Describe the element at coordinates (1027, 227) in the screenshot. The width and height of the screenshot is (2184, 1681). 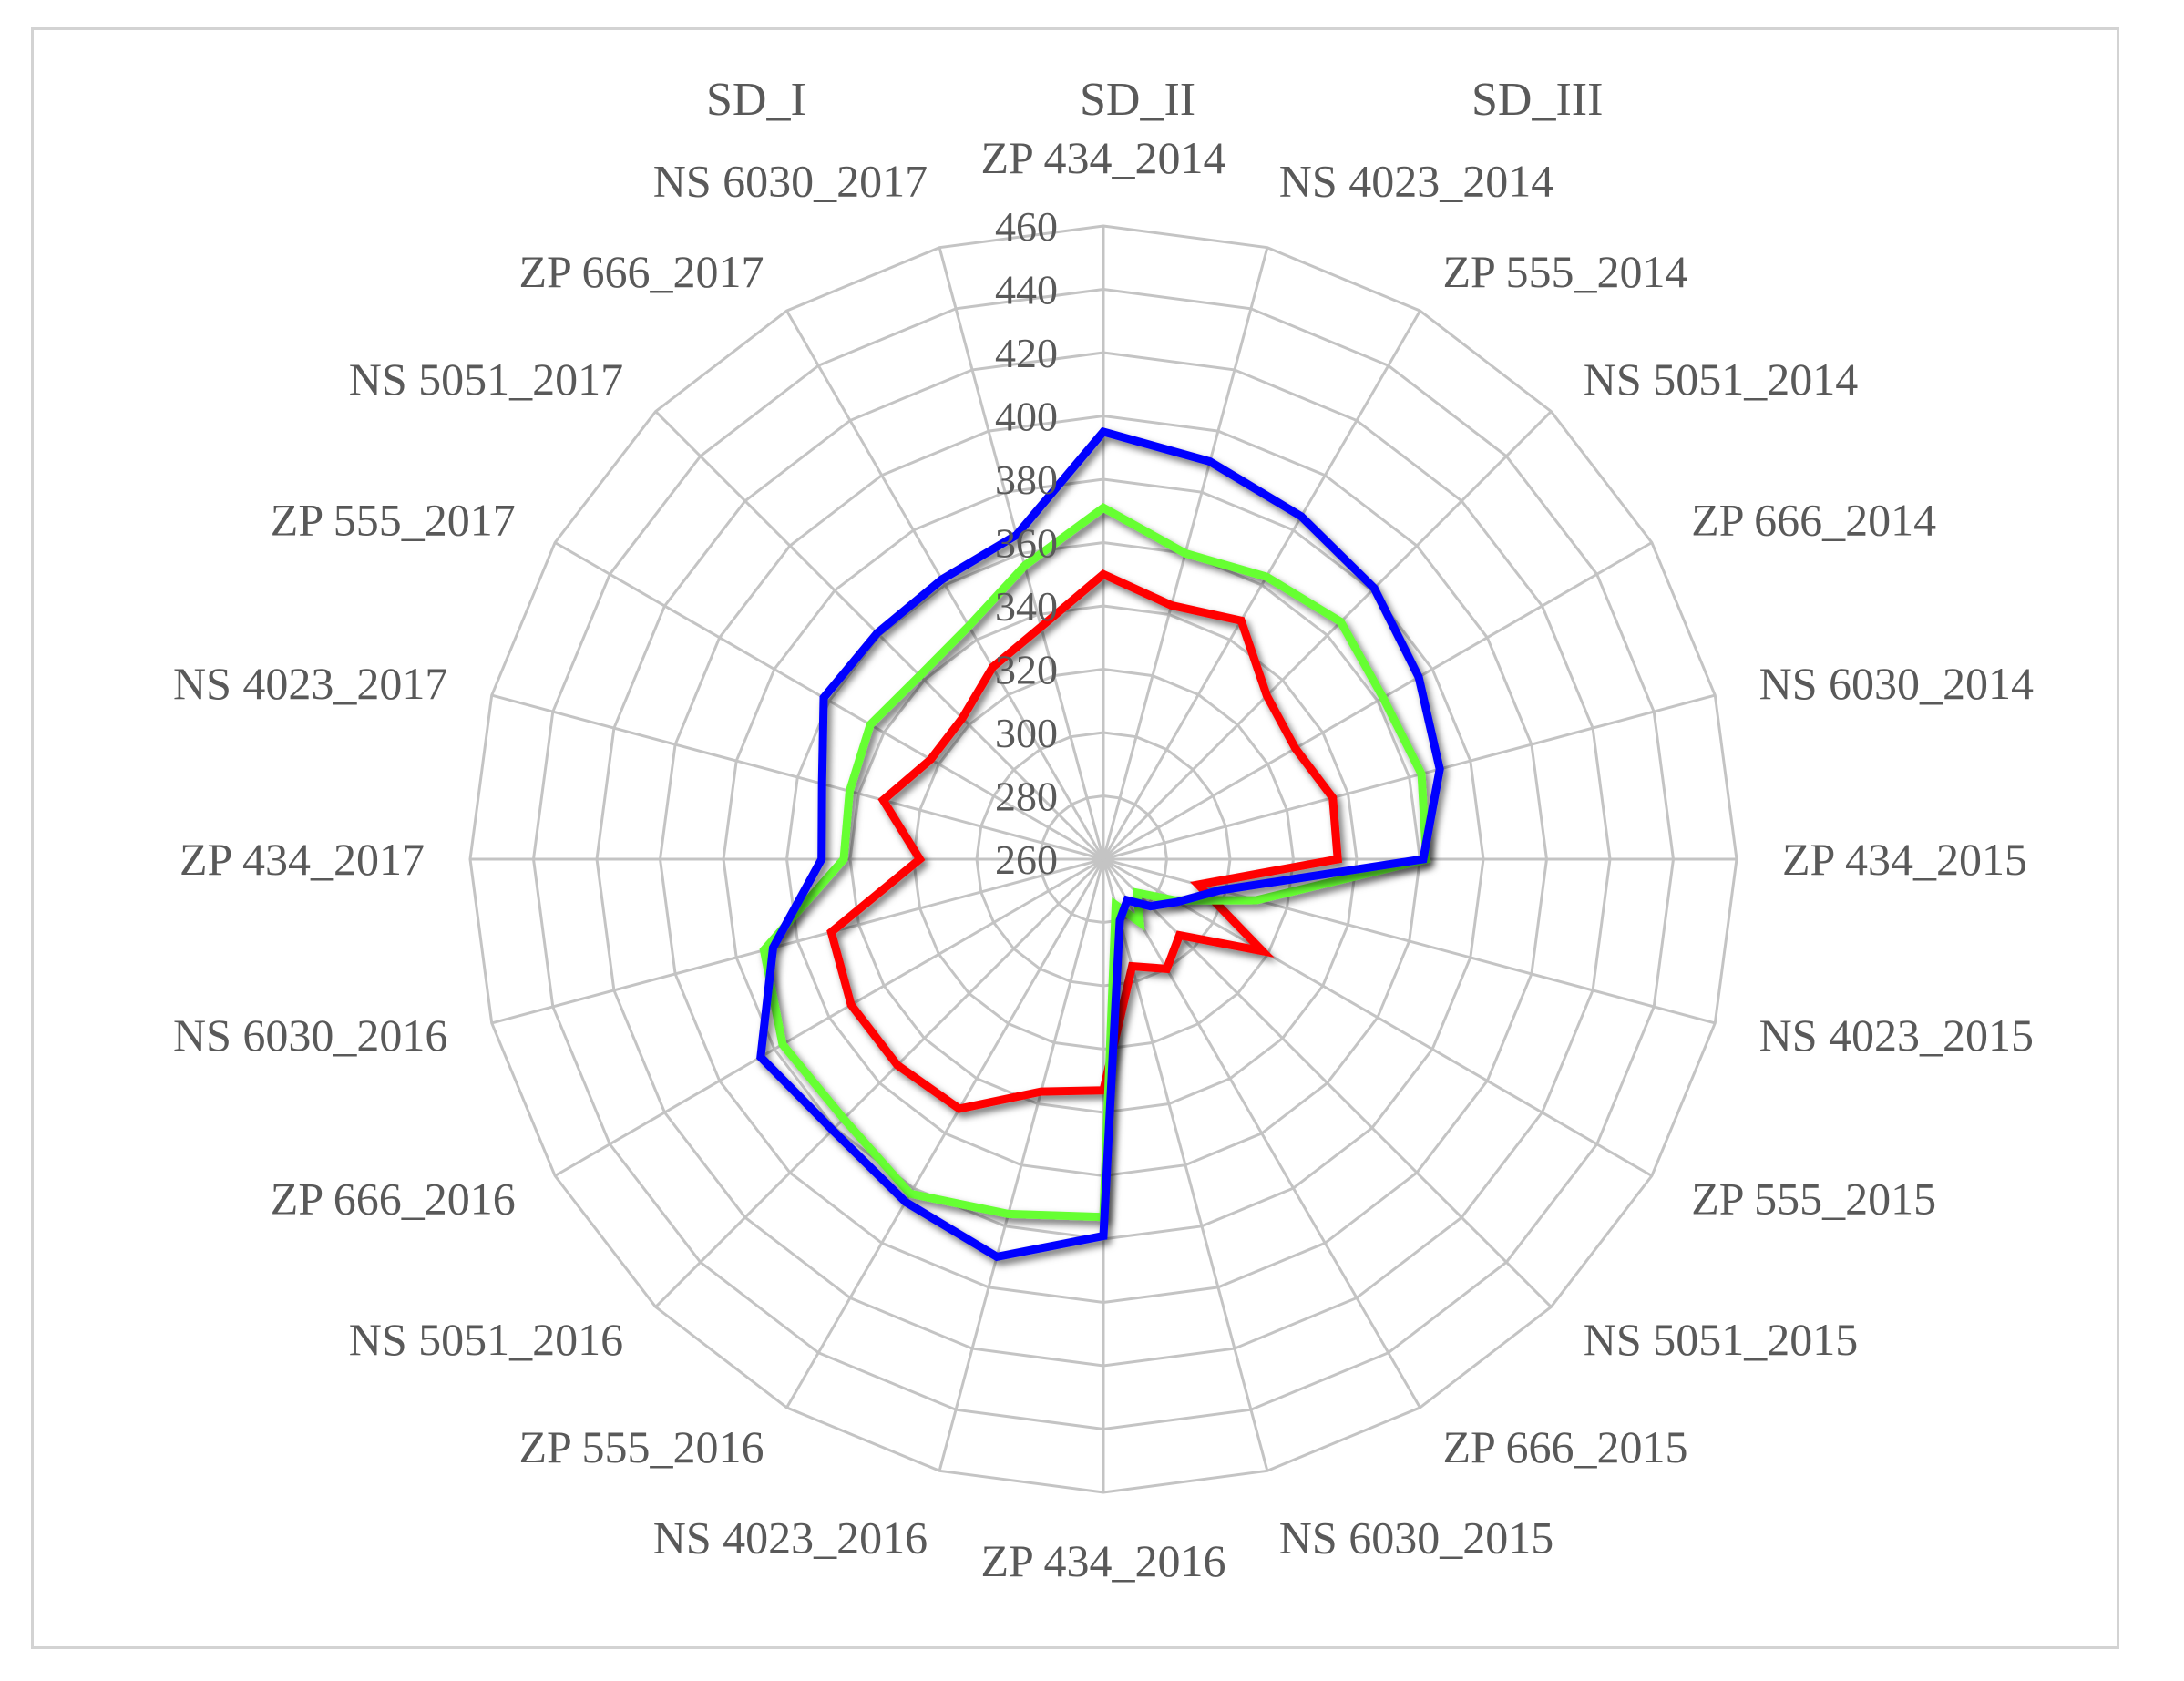
I see `tick-label: 460` at that location.